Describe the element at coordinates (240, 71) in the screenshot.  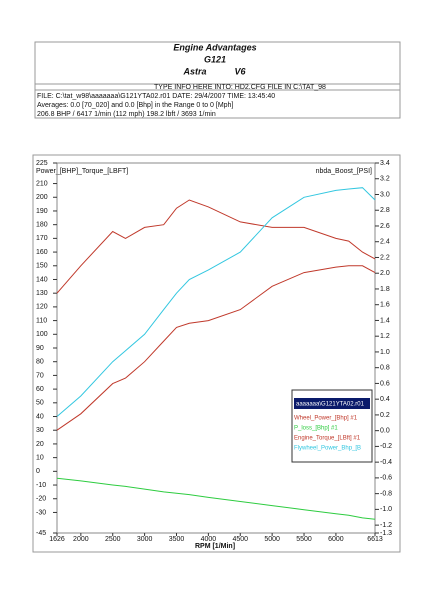
I see `header-engine: V6` at that location.